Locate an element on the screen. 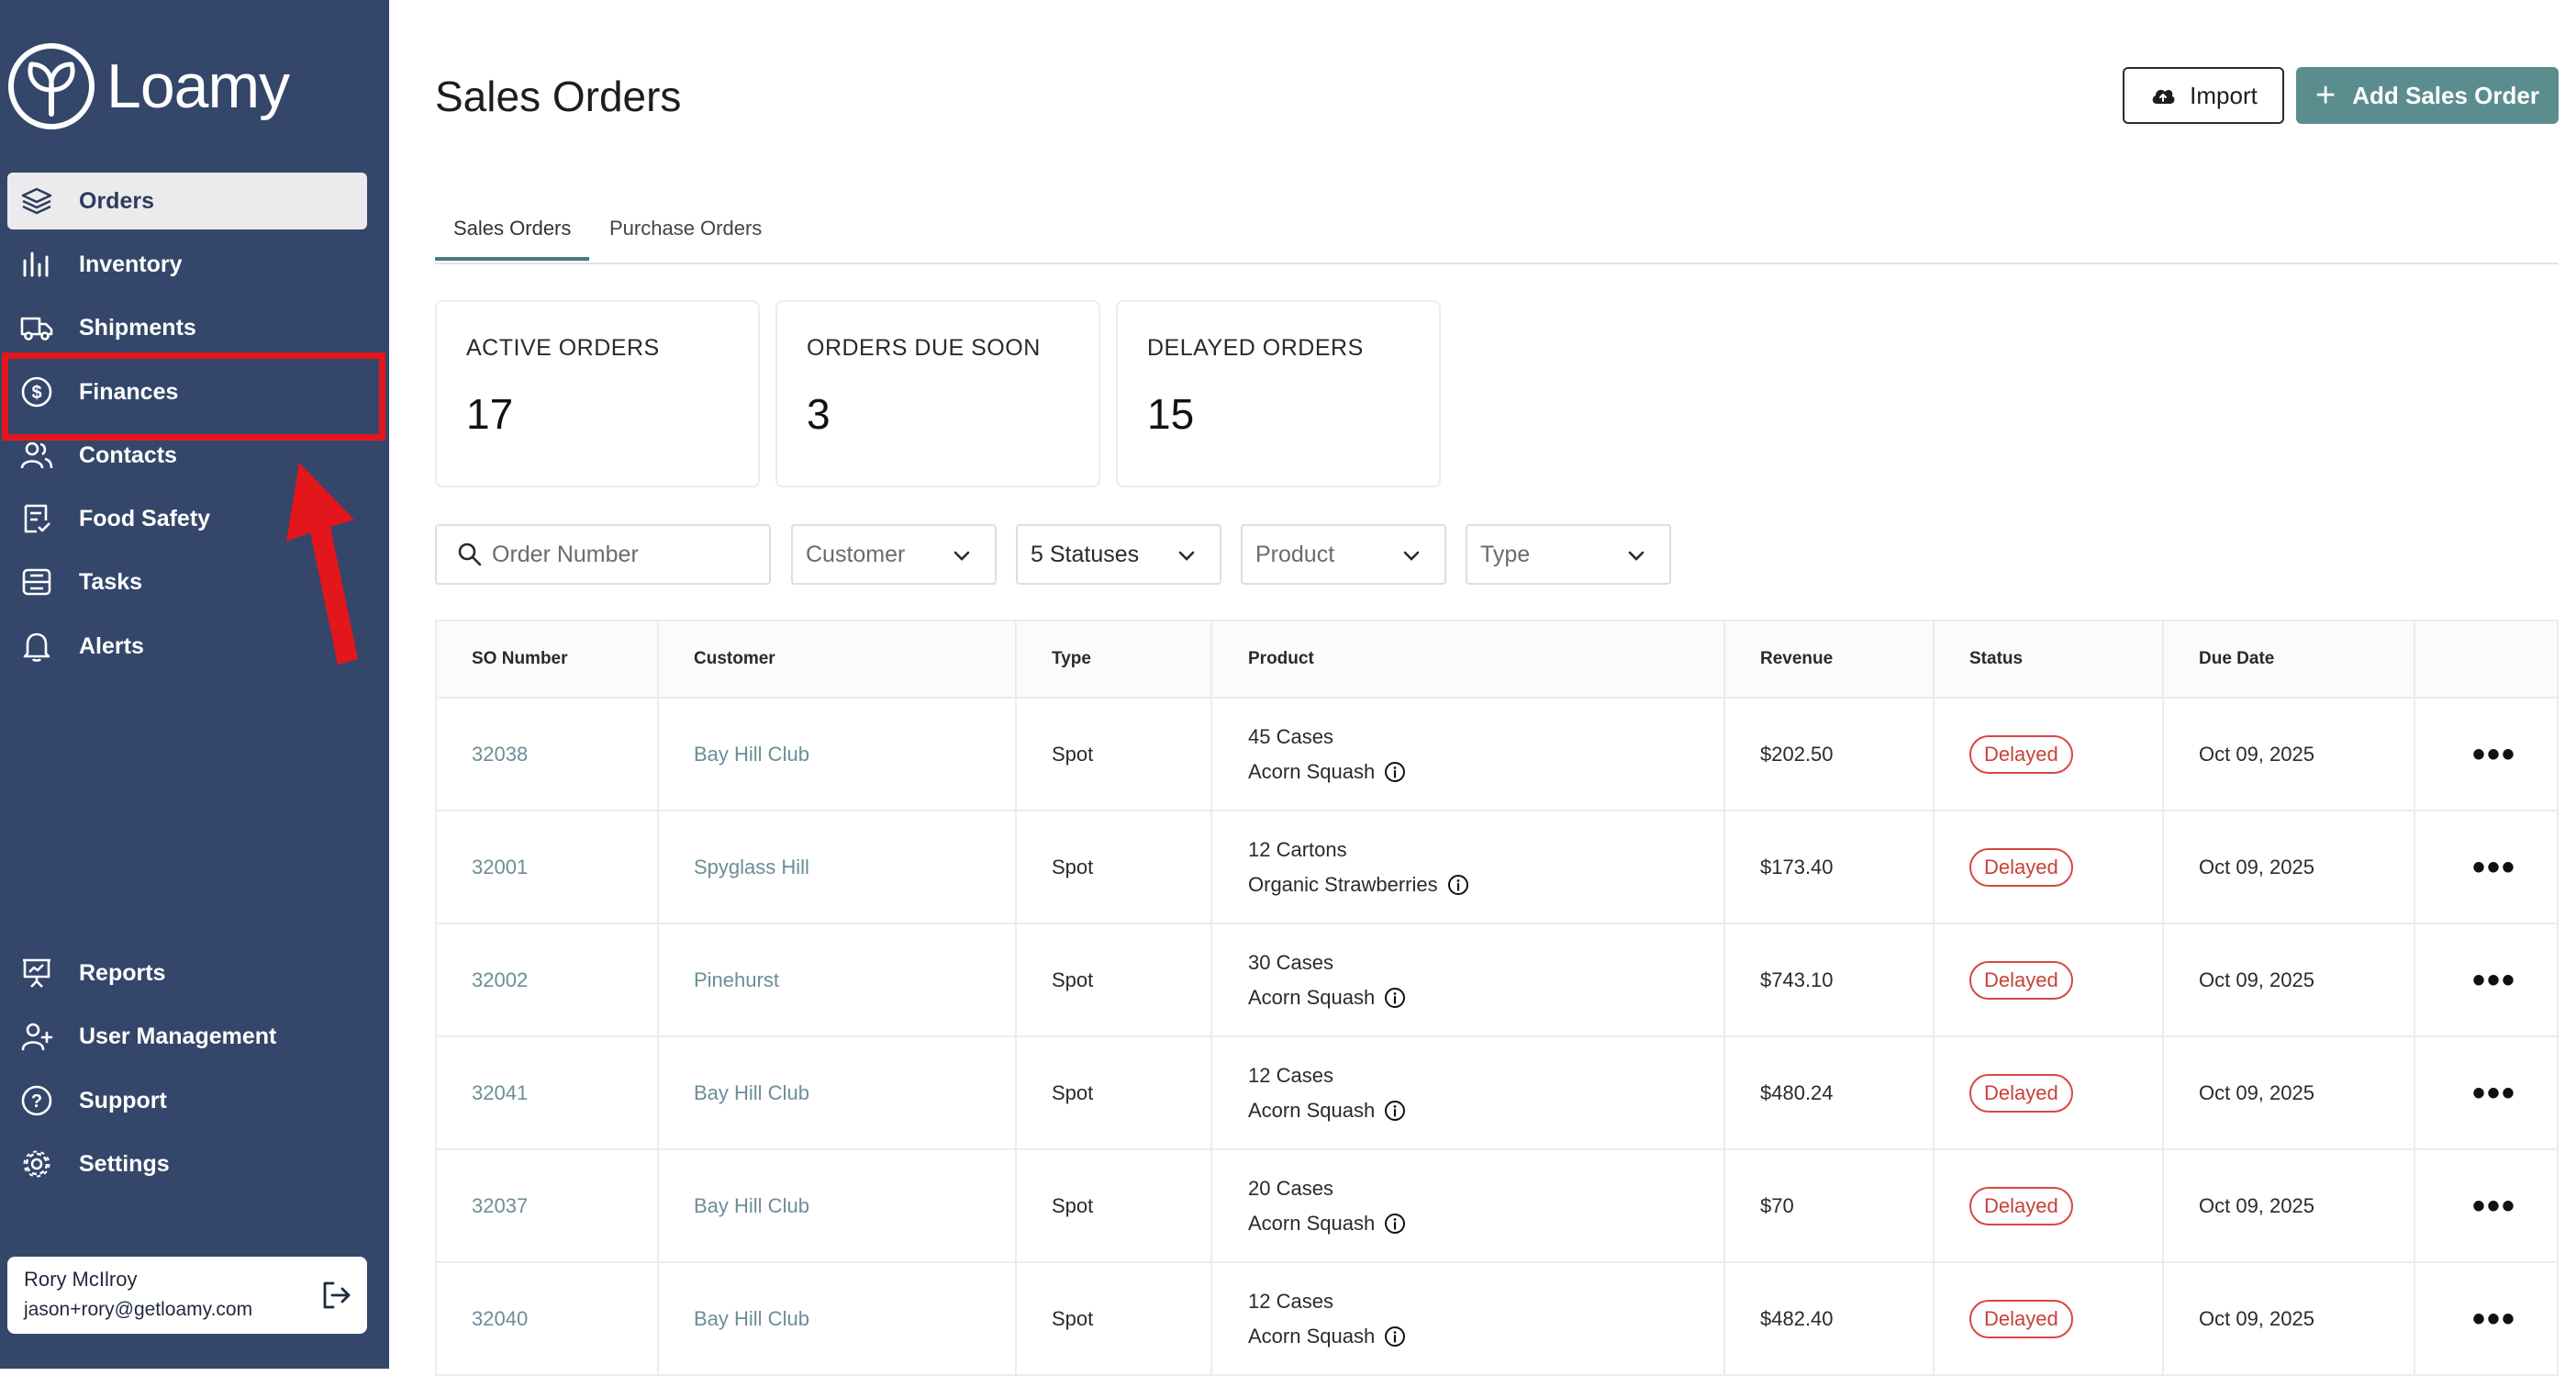 Image resolution: width=2576 pixels, height=1376 pixels. import-button: Import is located at coordinates (2203, 96).